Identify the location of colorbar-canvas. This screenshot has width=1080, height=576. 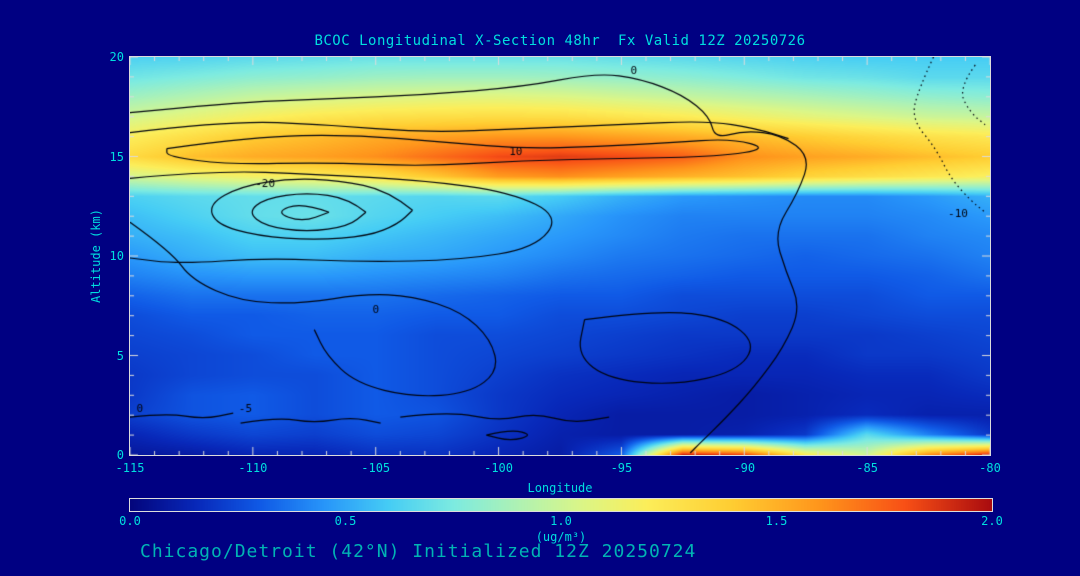
(561, 505).